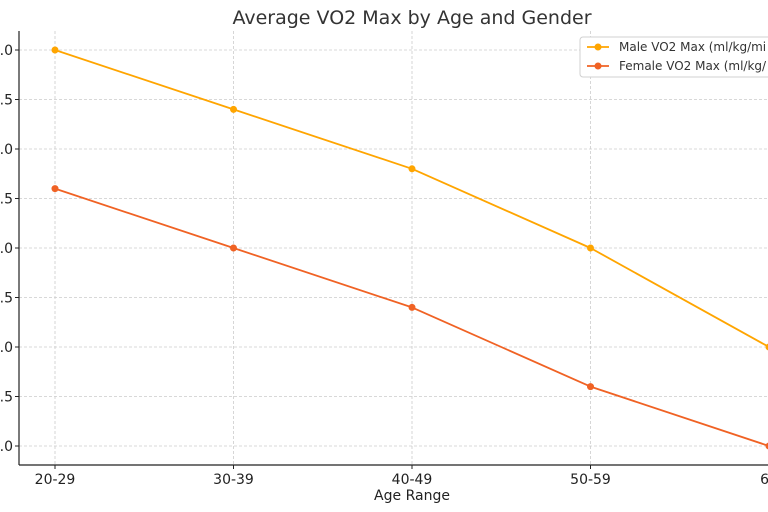 Image resolution: width=768 pixels, height=512 pixels. What do you see at coordinates (55, 480) in the screenshot?
I see `x-tick-label: 20-29` at bounding box center [55, 480].